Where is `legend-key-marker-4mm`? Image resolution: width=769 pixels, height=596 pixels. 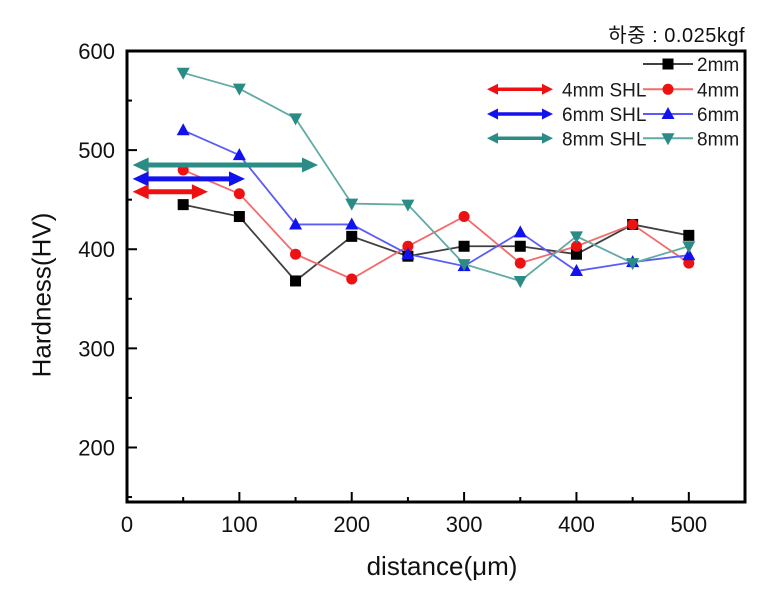
legend-key-marker-4mm is located at coordinates (668, 89).